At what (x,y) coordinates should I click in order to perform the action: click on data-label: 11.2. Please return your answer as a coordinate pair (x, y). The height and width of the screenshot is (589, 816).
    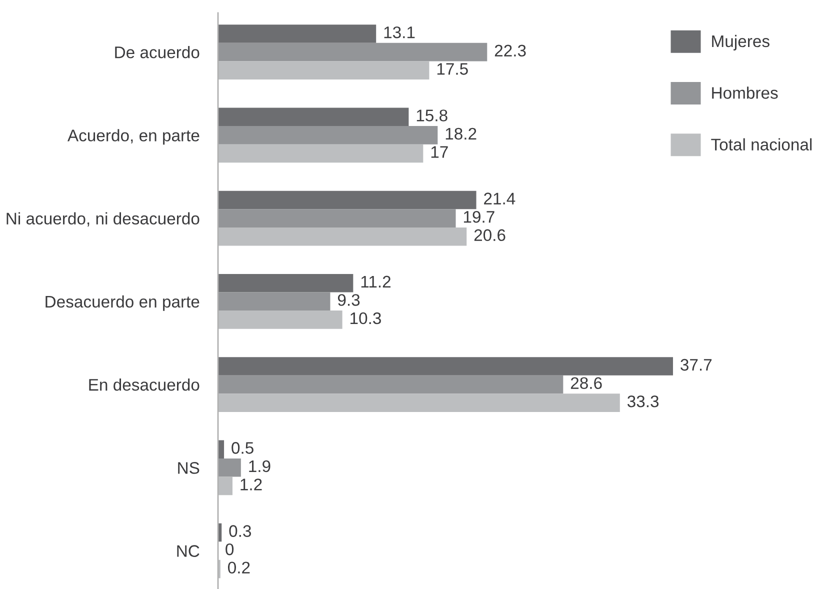
    Looking at the image, I should click on (375, 282).